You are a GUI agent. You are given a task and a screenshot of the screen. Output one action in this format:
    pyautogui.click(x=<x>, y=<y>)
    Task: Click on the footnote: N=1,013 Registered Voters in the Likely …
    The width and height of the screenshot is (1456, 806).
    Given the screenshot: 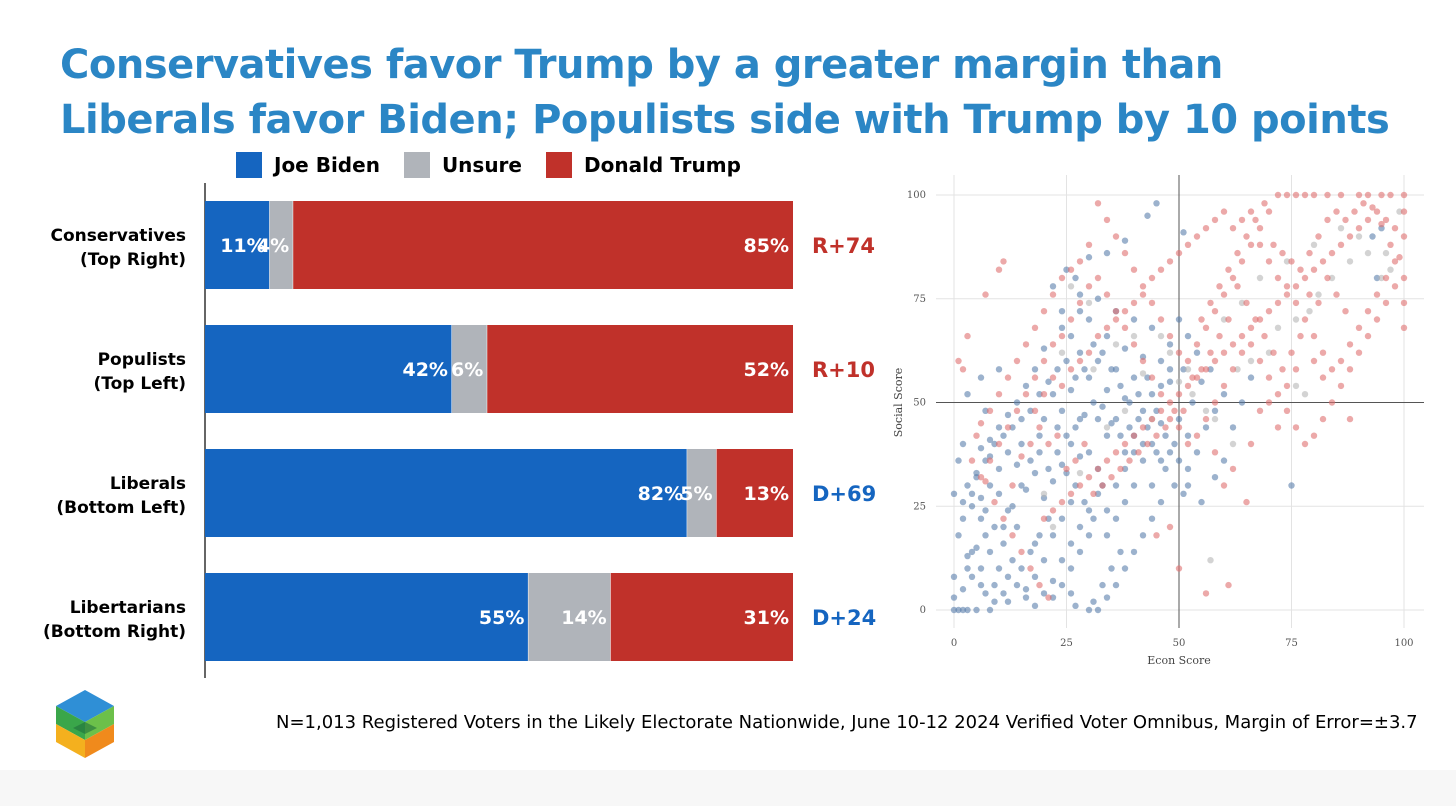 What is the action you would take?
    pyautogui.click(x=847, y=722)
    